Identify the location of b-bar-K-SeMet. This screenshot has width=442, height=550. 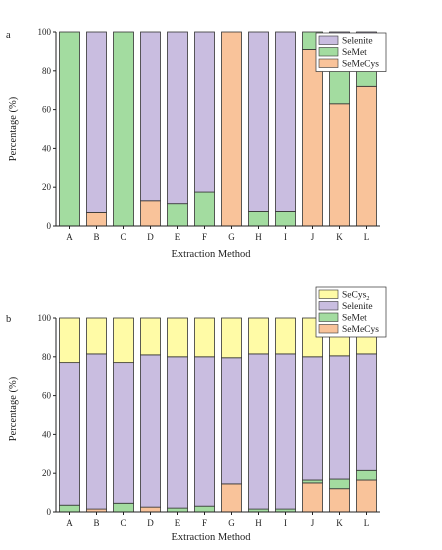
(339, 484).